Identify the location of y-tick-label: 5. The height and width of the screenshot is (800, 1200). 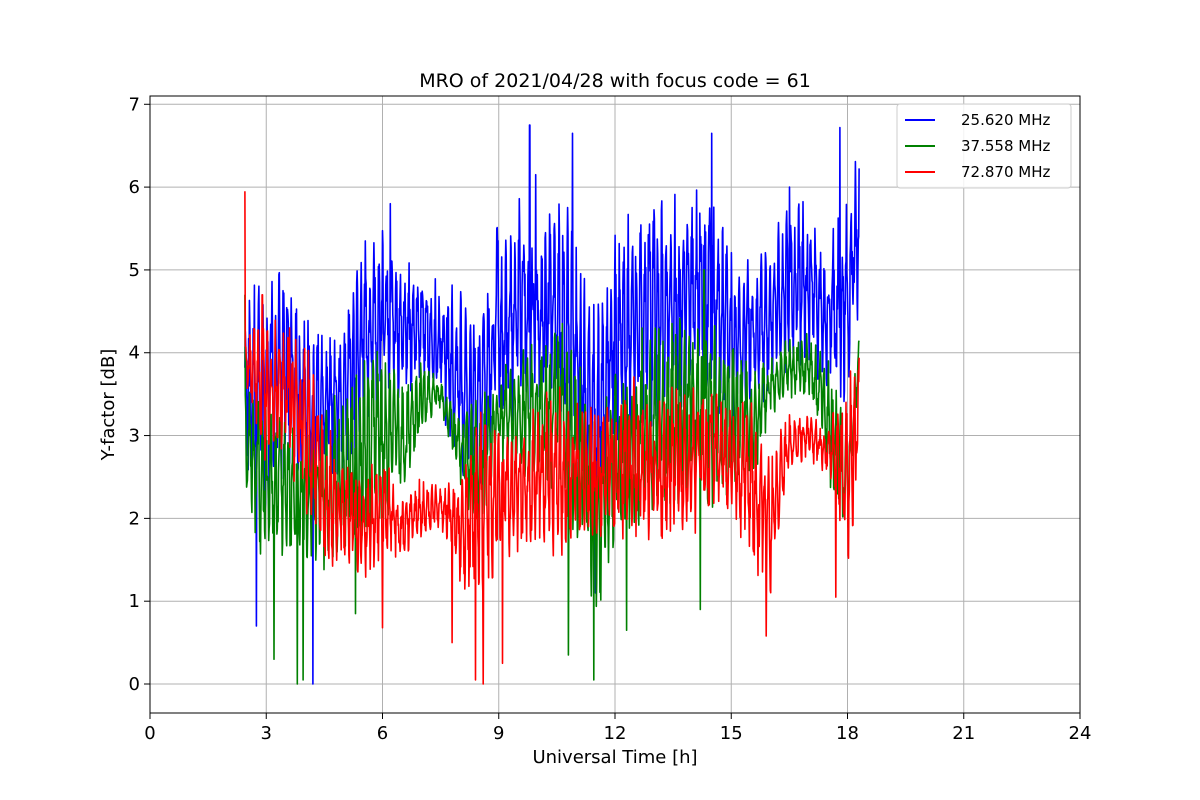
(134, 270).